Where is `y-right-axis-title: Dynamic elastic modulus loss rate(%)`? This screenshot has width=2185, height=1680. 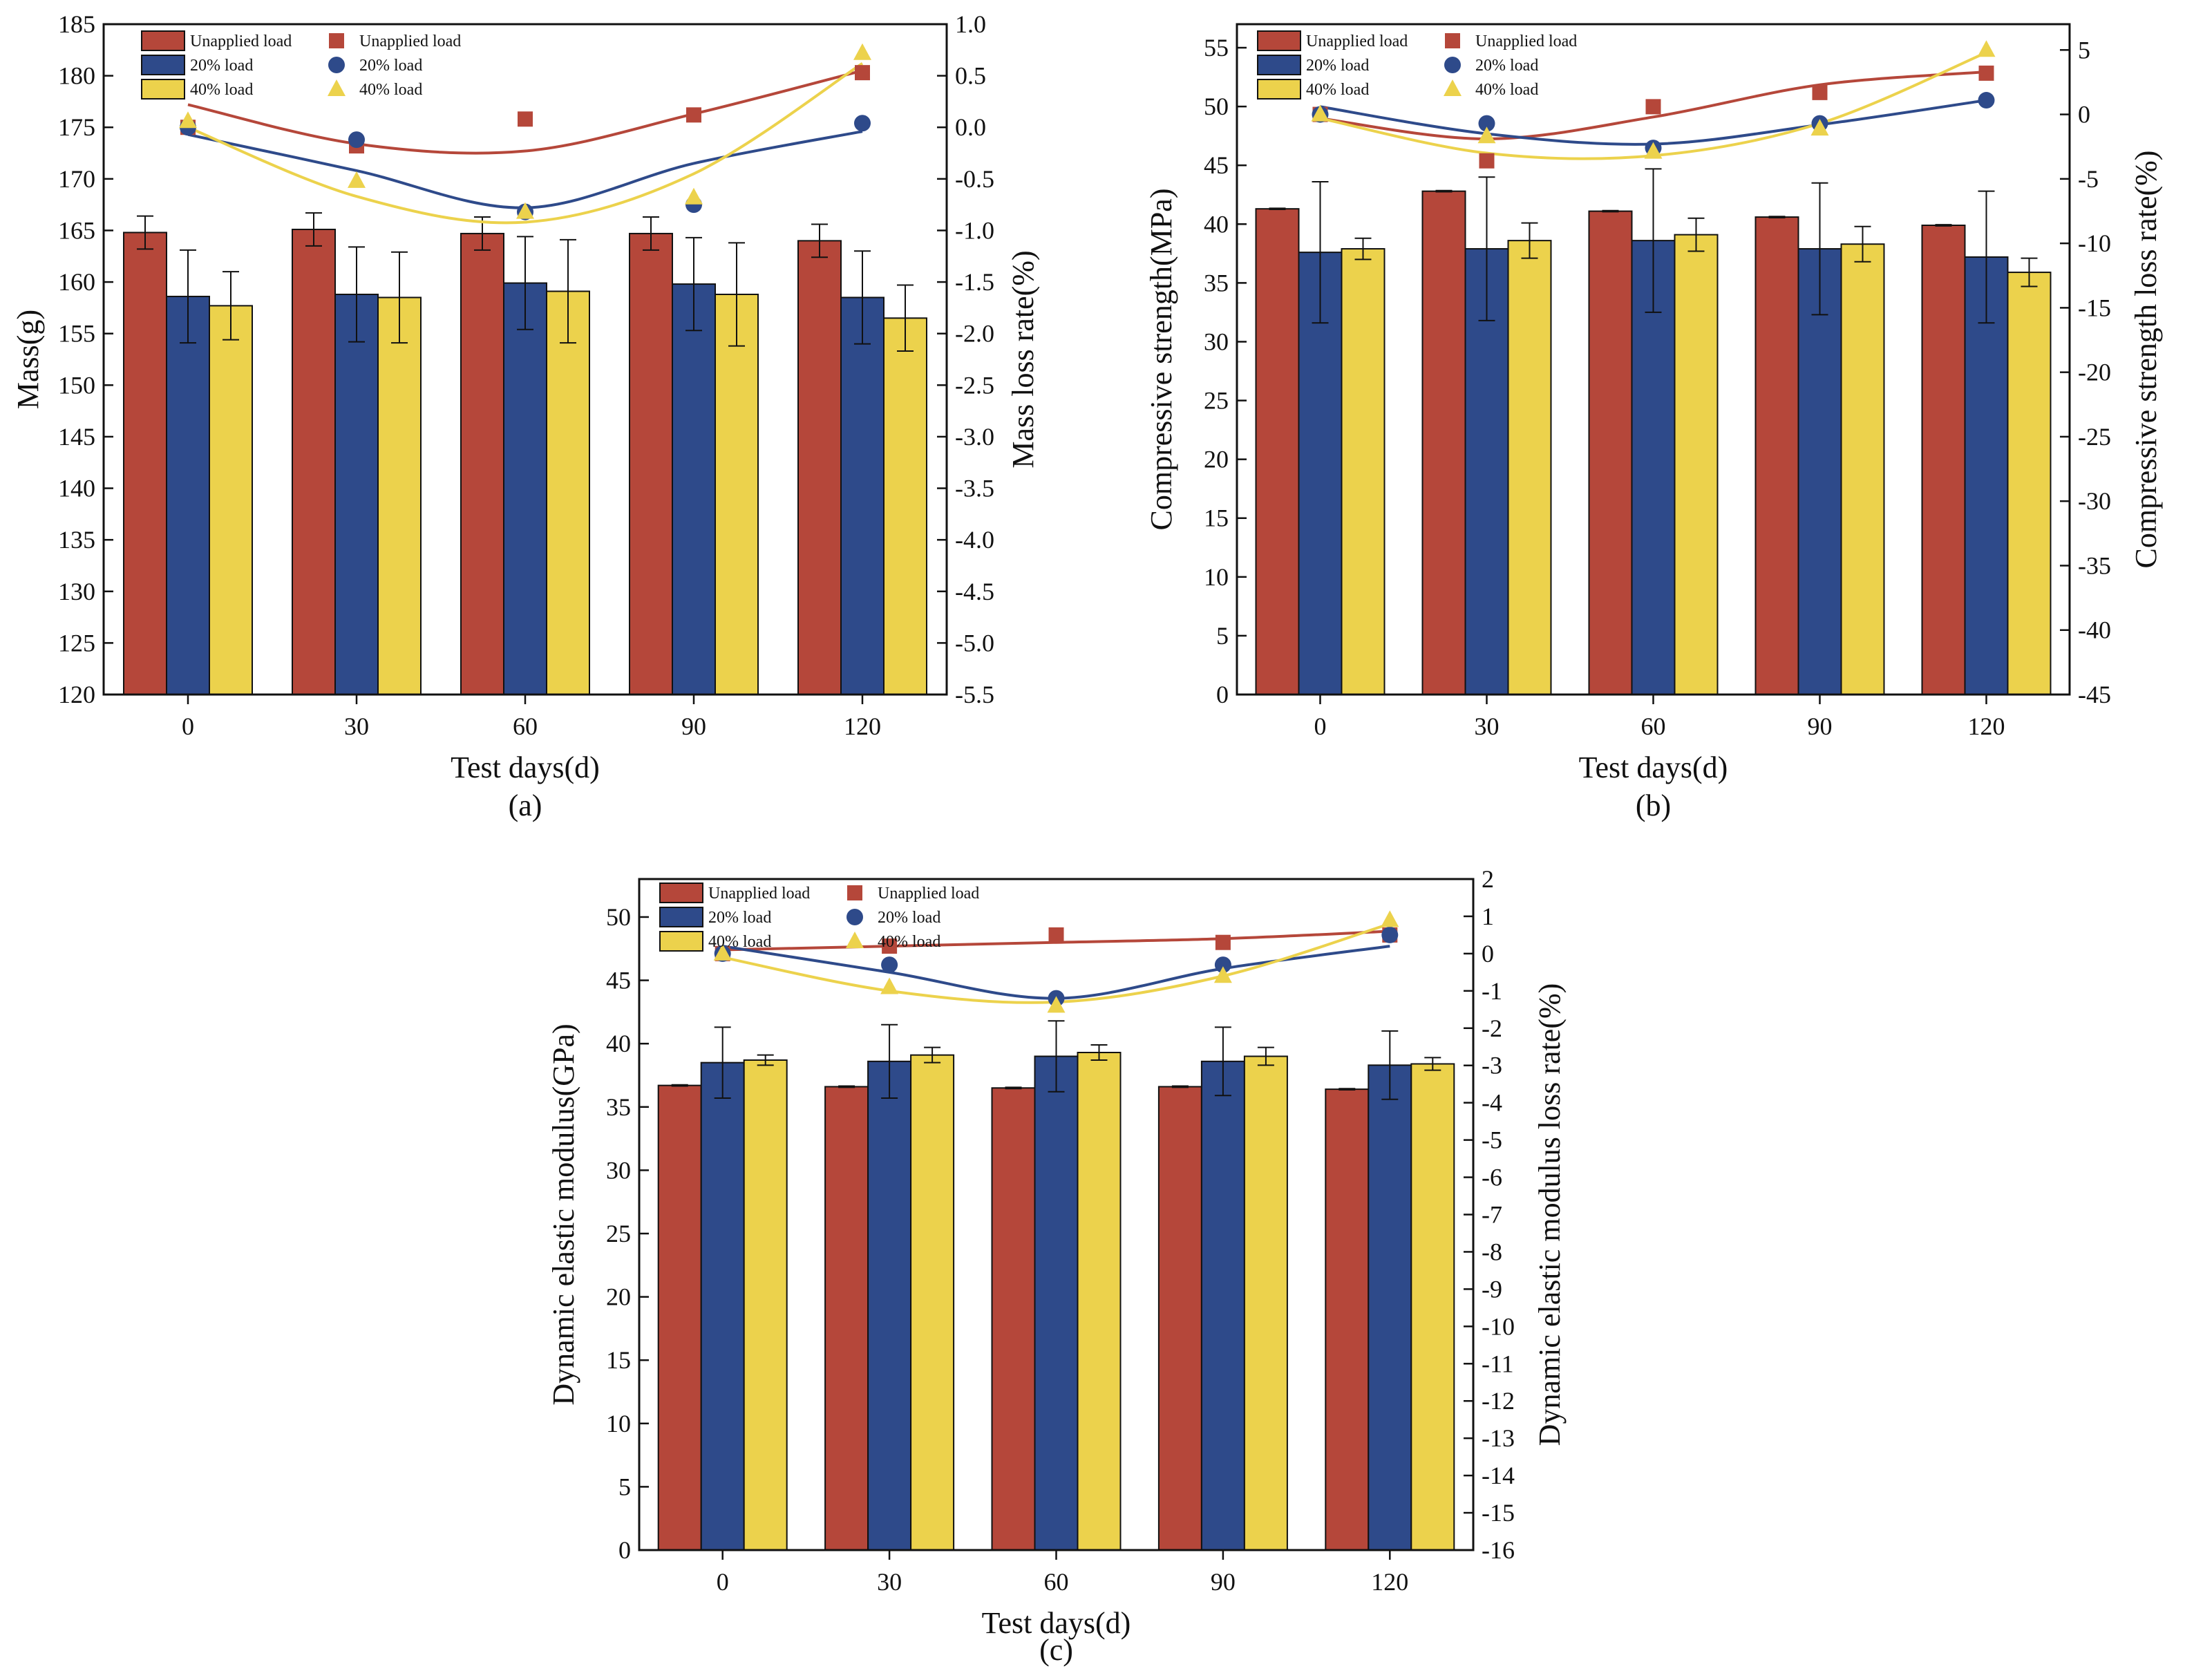 y-right-axis-title: Dynamic elastic modulus loss rate(%) is located at coordinates (1550, 1214).